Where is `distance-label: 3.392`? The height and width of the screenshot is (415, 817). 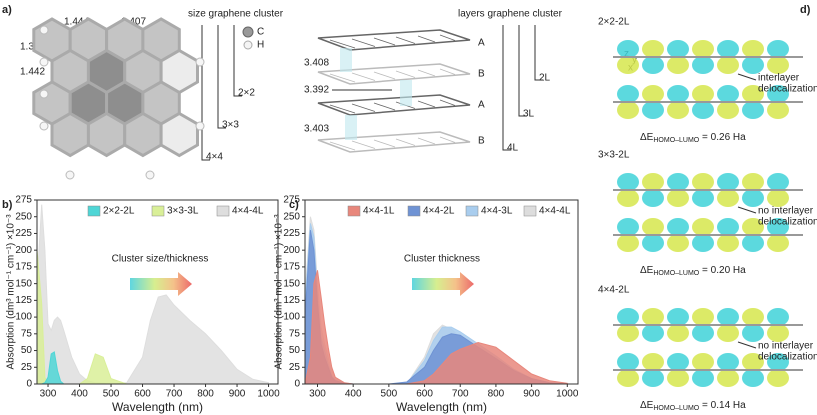
distance-label: 3.392 is located at coordinates (316, 90).